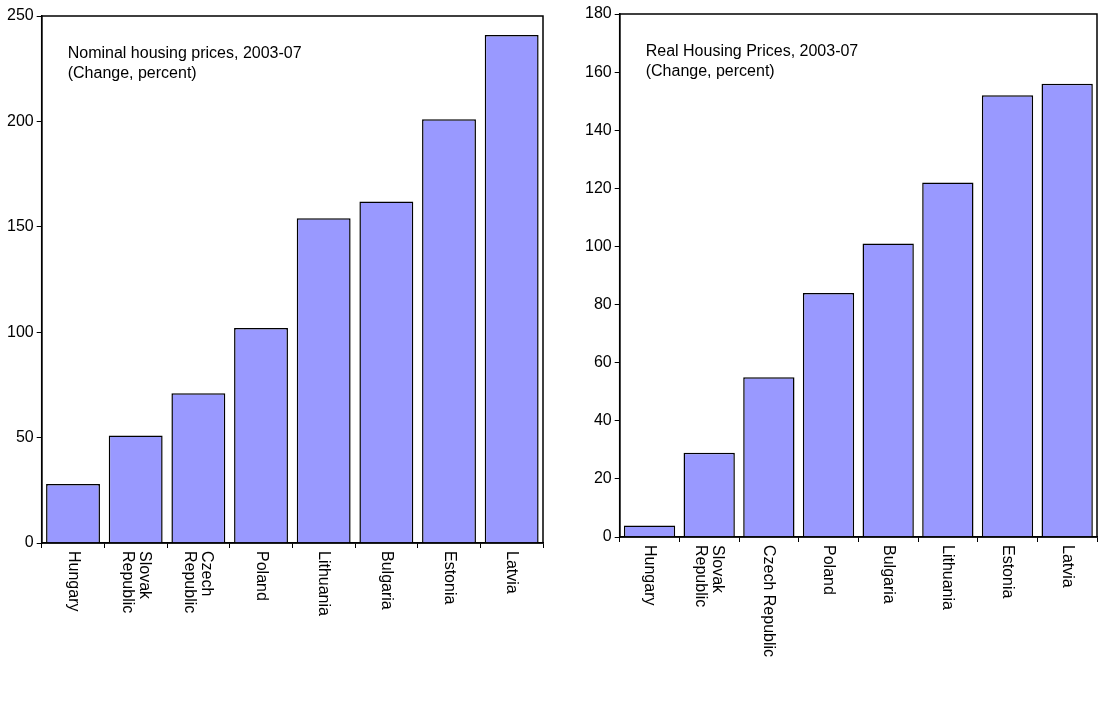 The height and width of the screenshot is (708, 1099). Describe the element at coordinates (20, 120) in the screenshot. I see `y-tick-label: 200` at that location.